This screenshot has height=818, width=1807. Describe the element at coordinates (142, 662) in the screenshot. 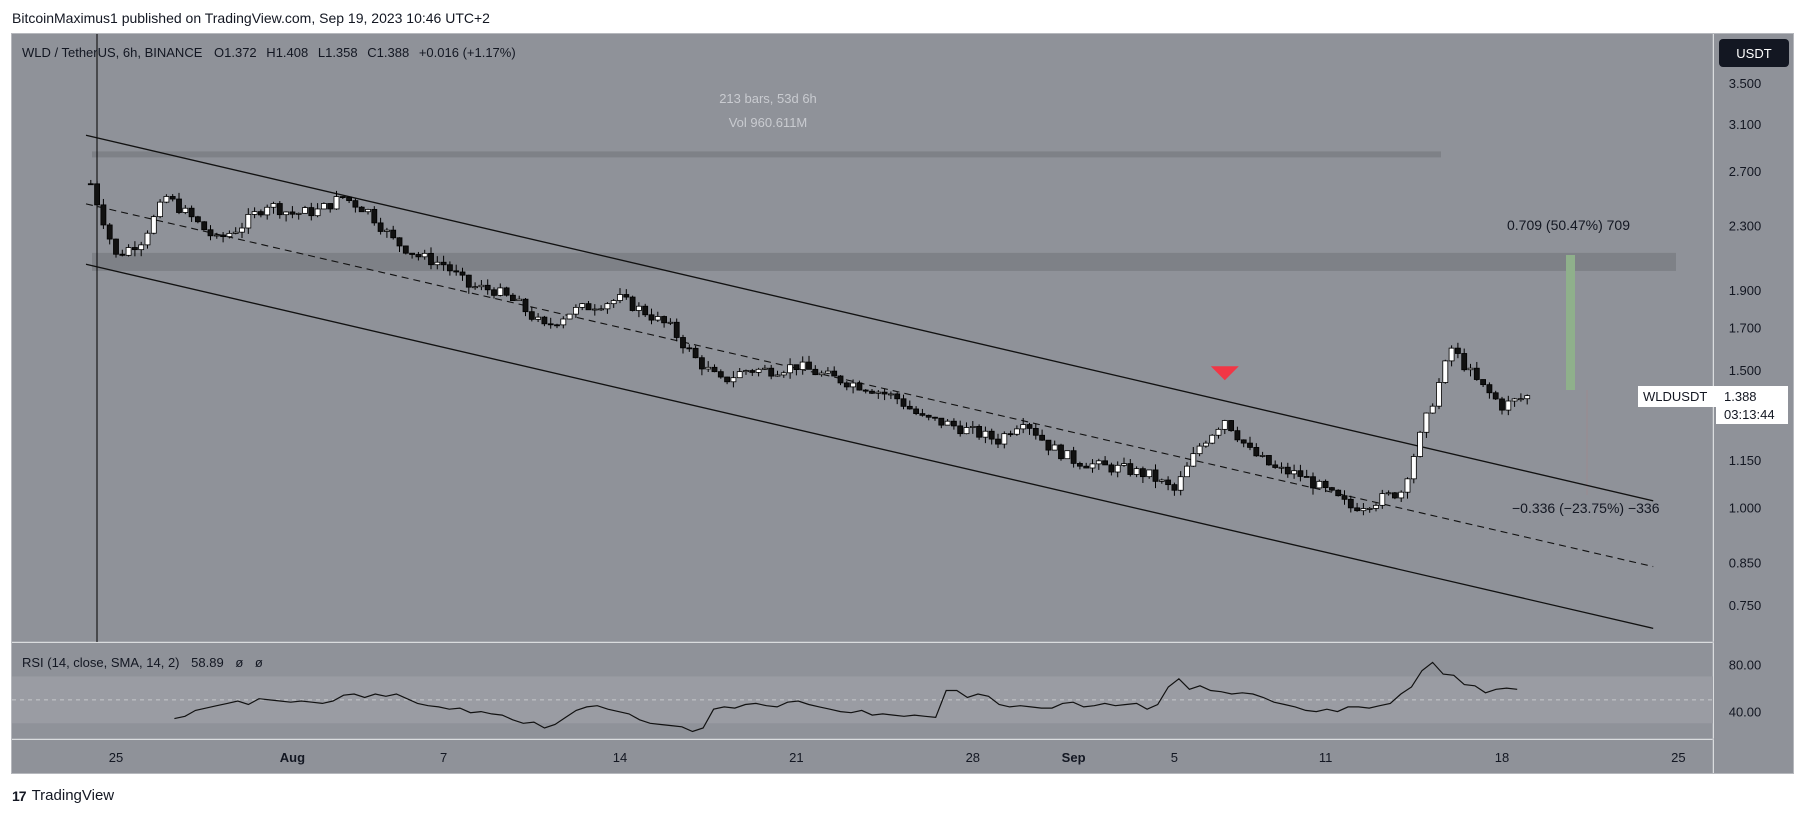

I see `rsi-title: RSI (14, close, SMA, 14, 2) 58.89 ø ø` at that location.